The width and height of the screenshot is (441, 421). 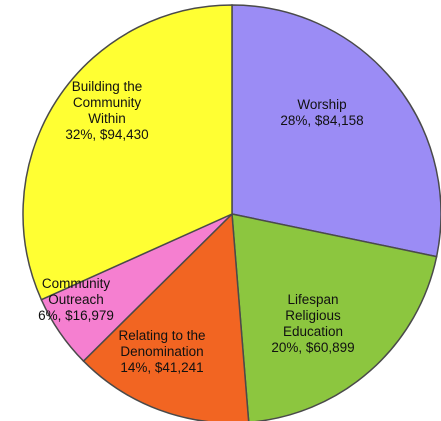 I want to click on slice-label-building-the-community-within: Building the Community Within 32%, $94,430, so click(x=106, y=110).